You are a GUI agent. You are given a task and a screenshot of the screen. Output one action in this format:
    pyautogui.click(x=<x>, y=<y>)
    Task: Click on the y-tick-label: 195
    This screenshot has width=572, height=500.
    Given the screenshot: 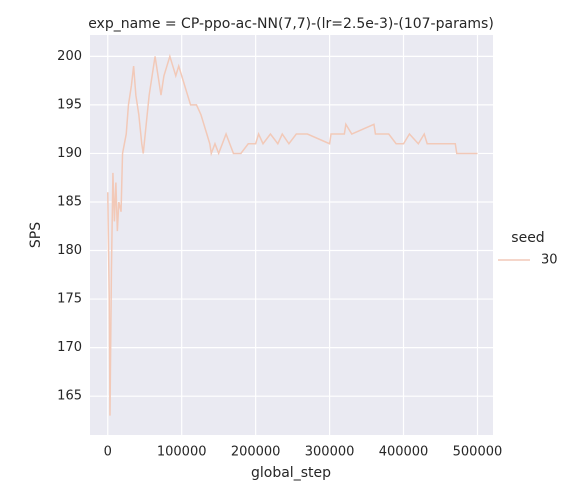 What is the action you would take?
    pyautogui.click(x=69, y=104)
    